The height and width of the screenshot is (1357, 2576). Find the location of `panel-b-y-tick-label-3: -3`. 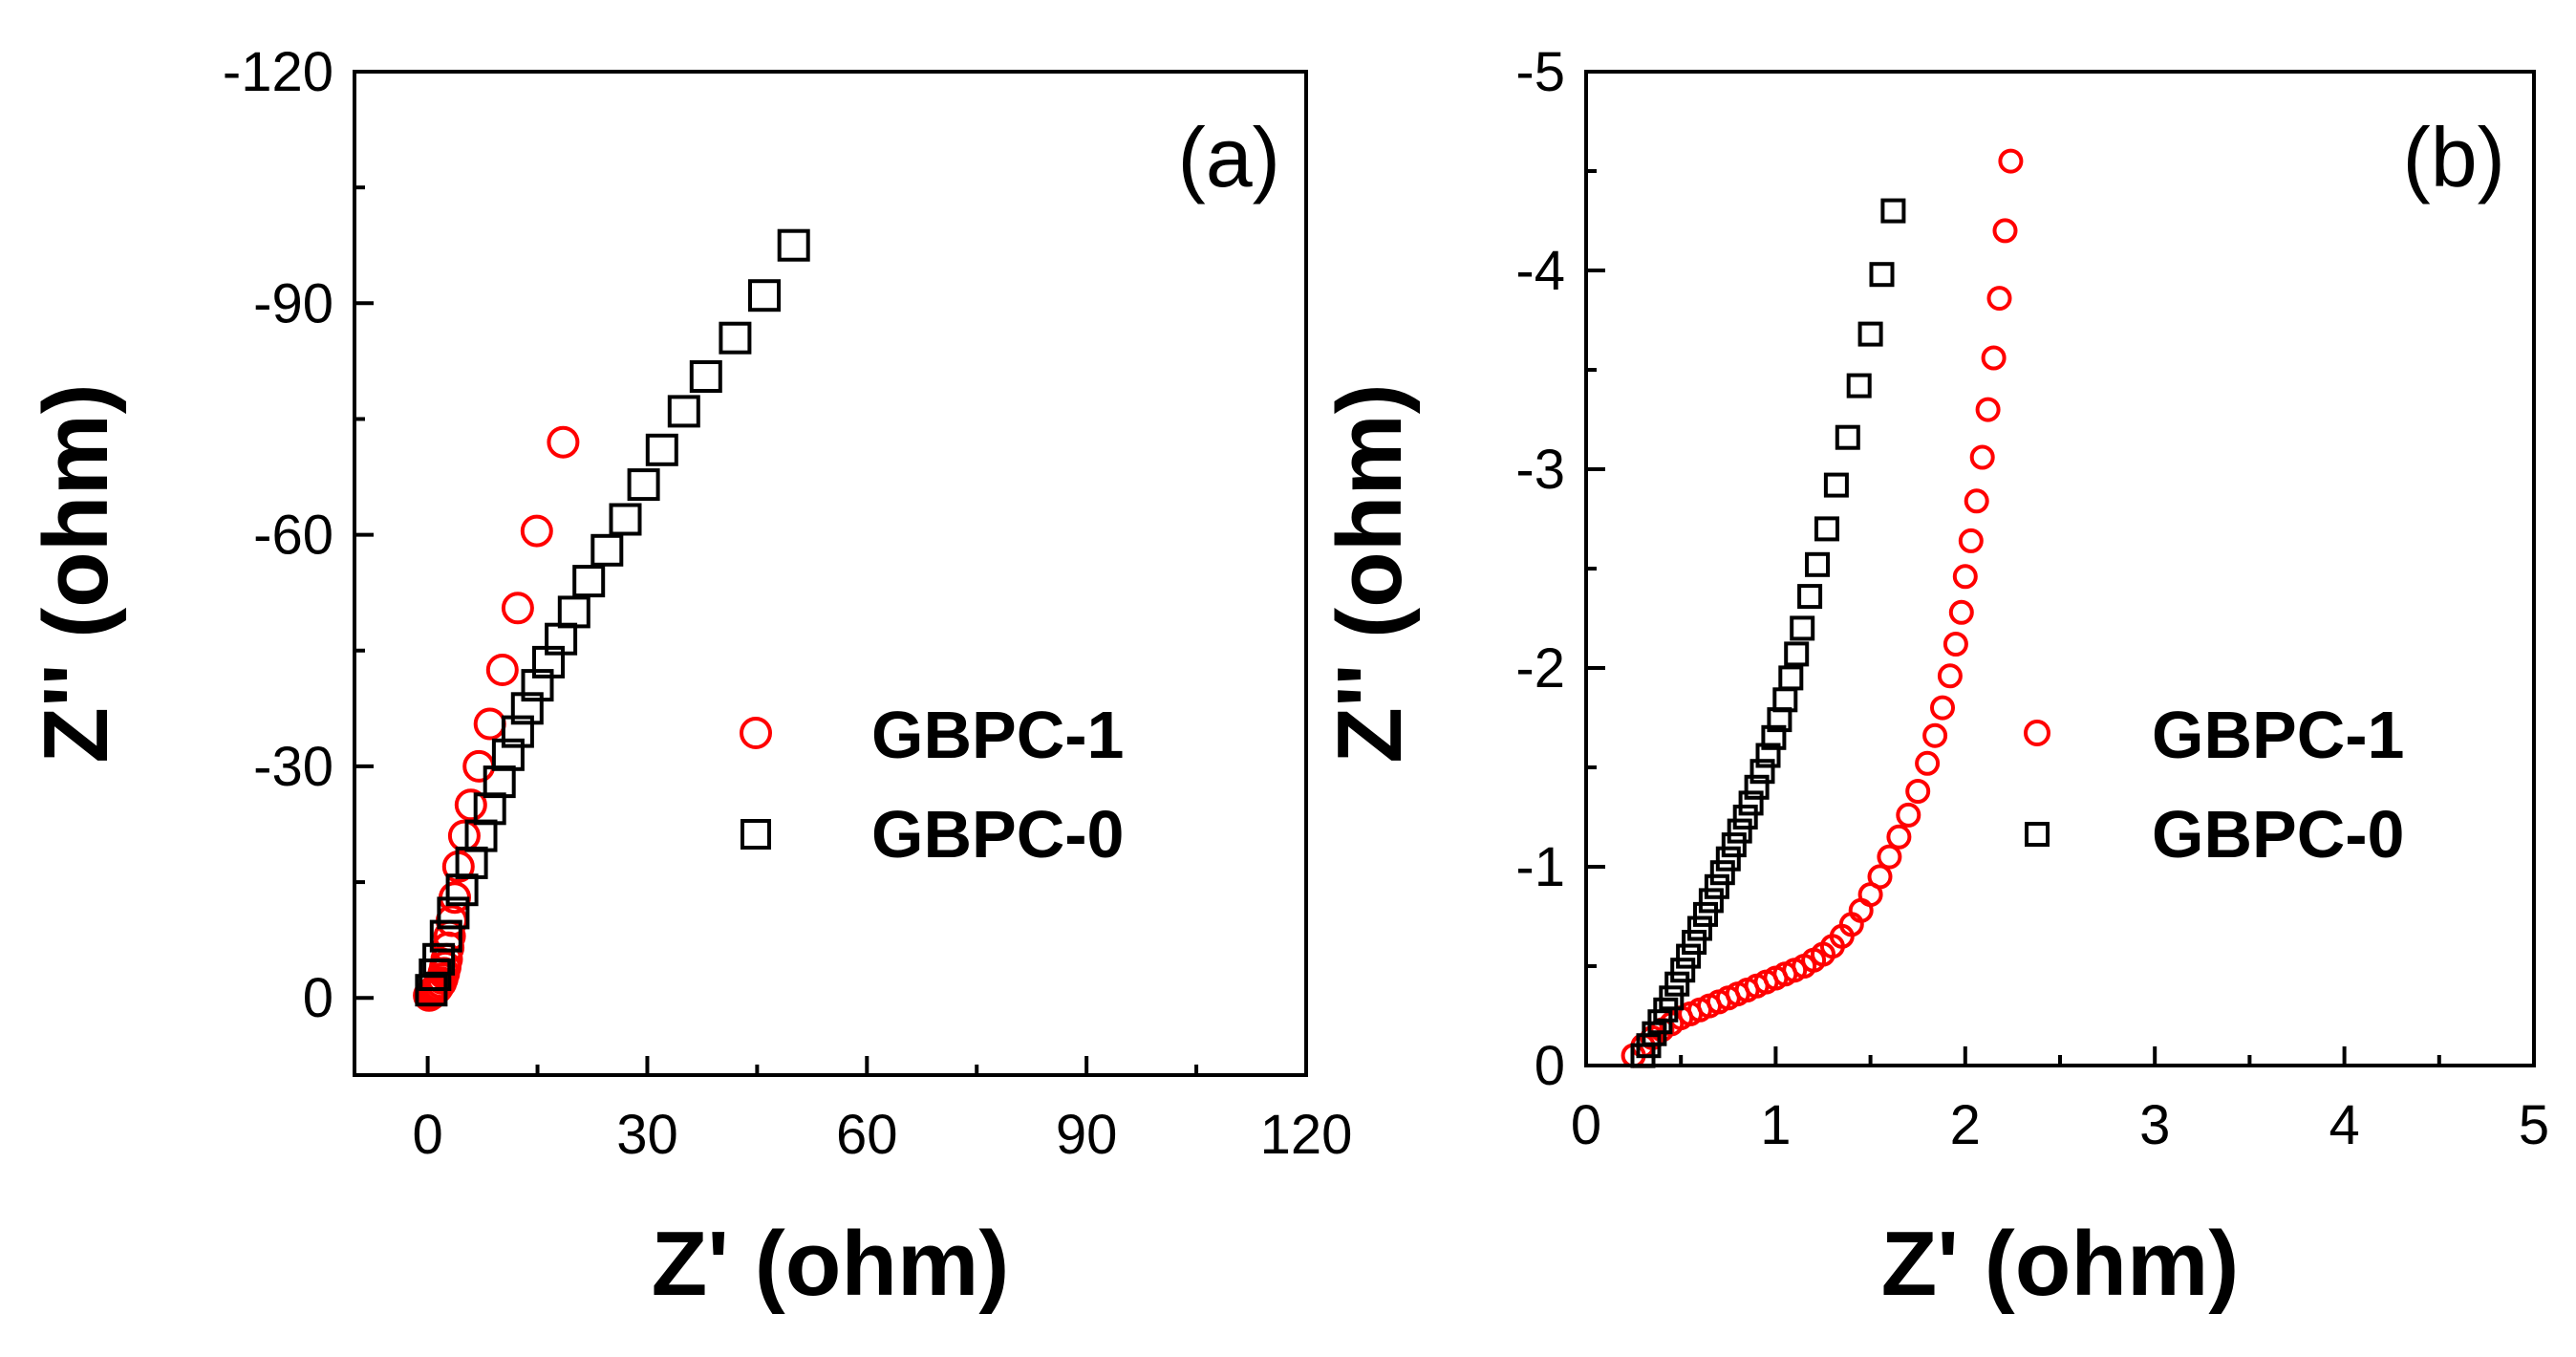

panel-b-y-tick-label-3: -3 is located at coordinates (1540, 470).